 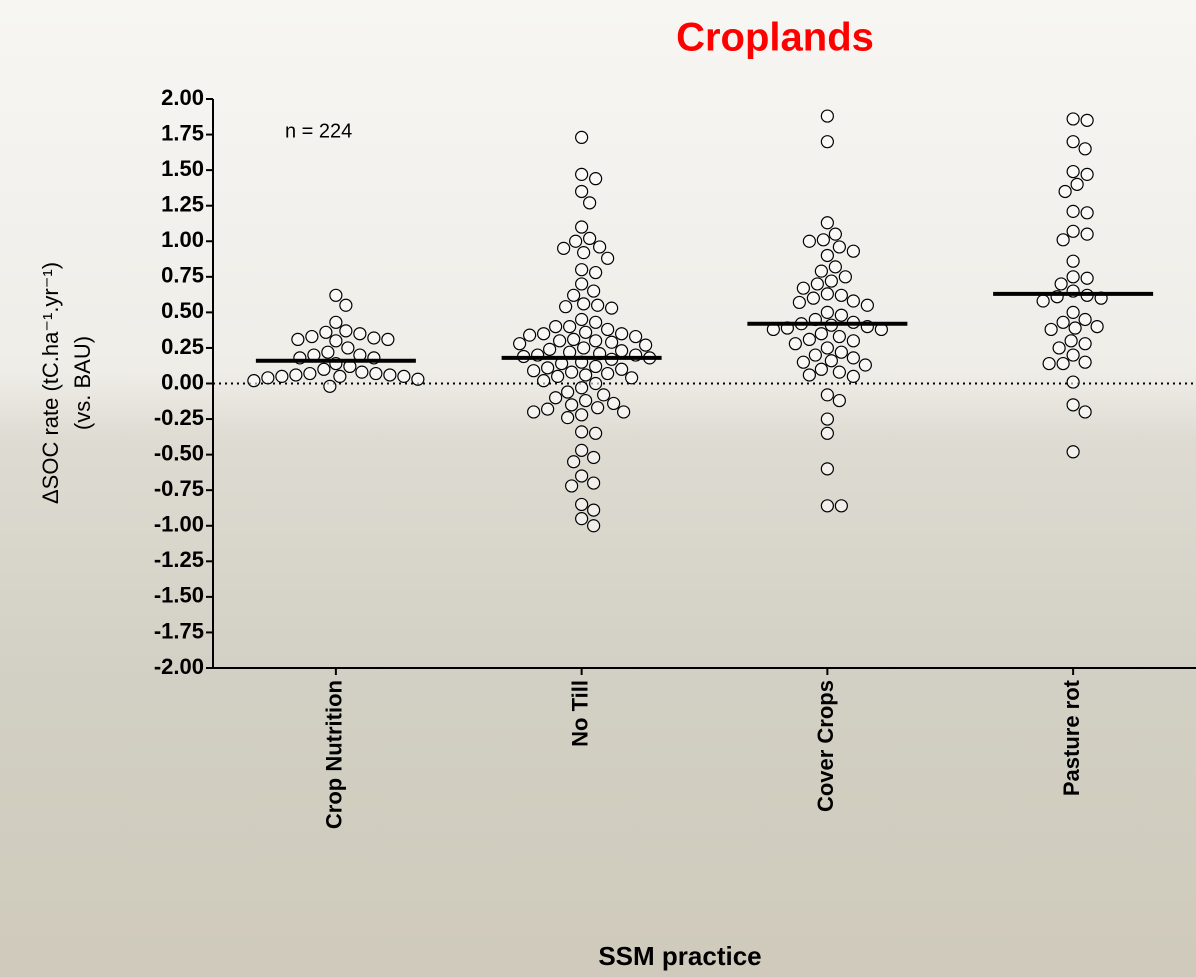 What do you see at coordinates (182, 310) in the screenshot?
I see `y-tick-label: 0.50` at bounding box center [182, 310].